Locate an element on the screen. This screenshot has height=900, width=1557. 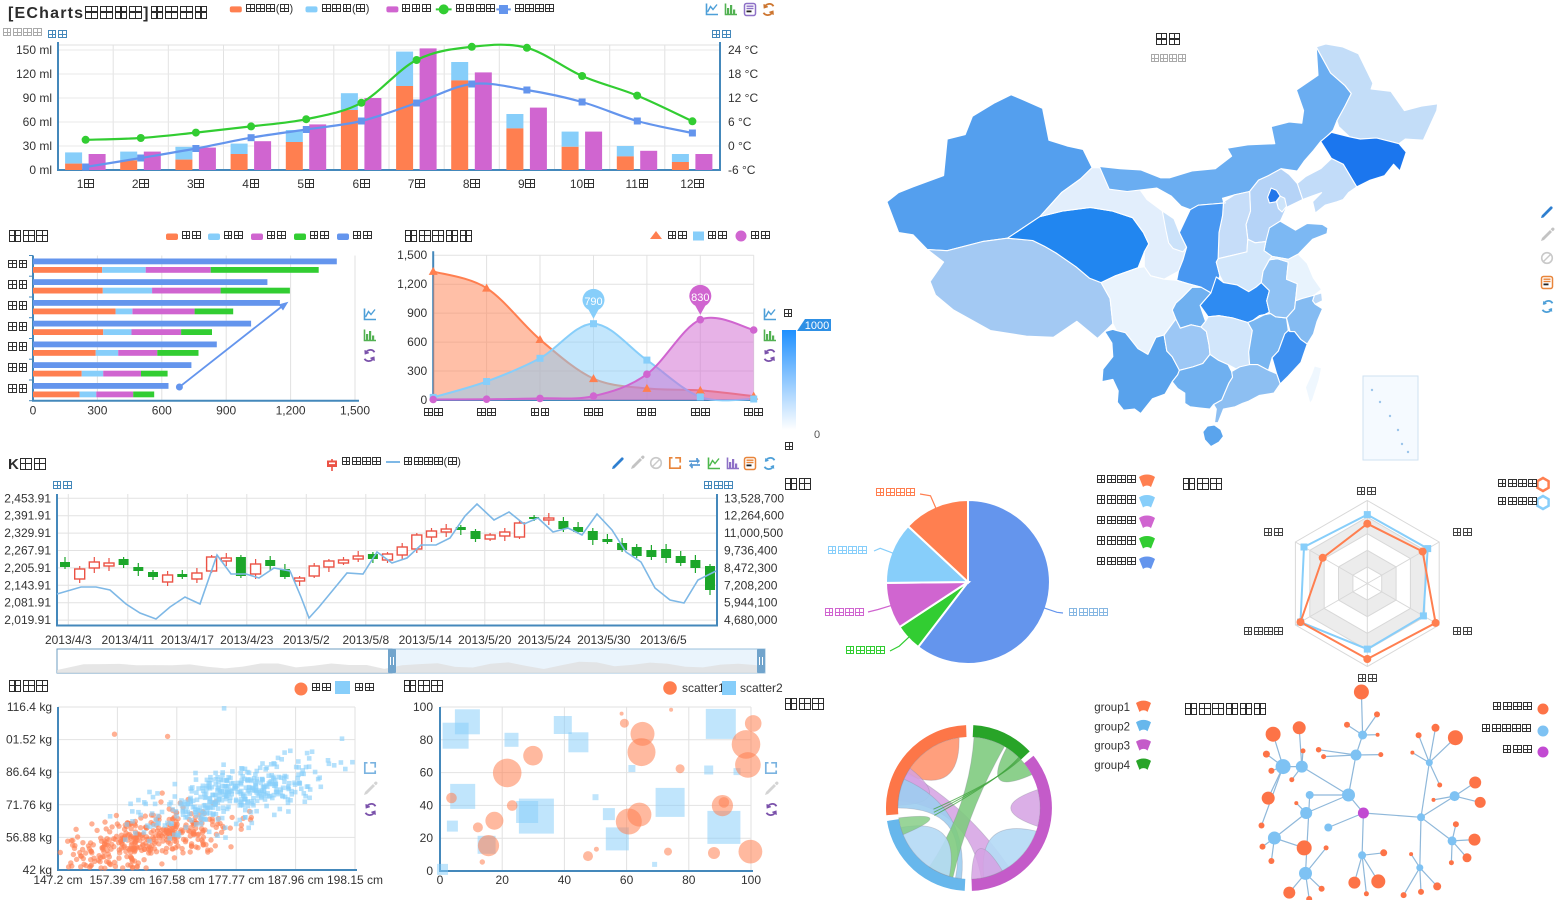
svg-text: 2013/5/8 is located at coordinates (365, 640).